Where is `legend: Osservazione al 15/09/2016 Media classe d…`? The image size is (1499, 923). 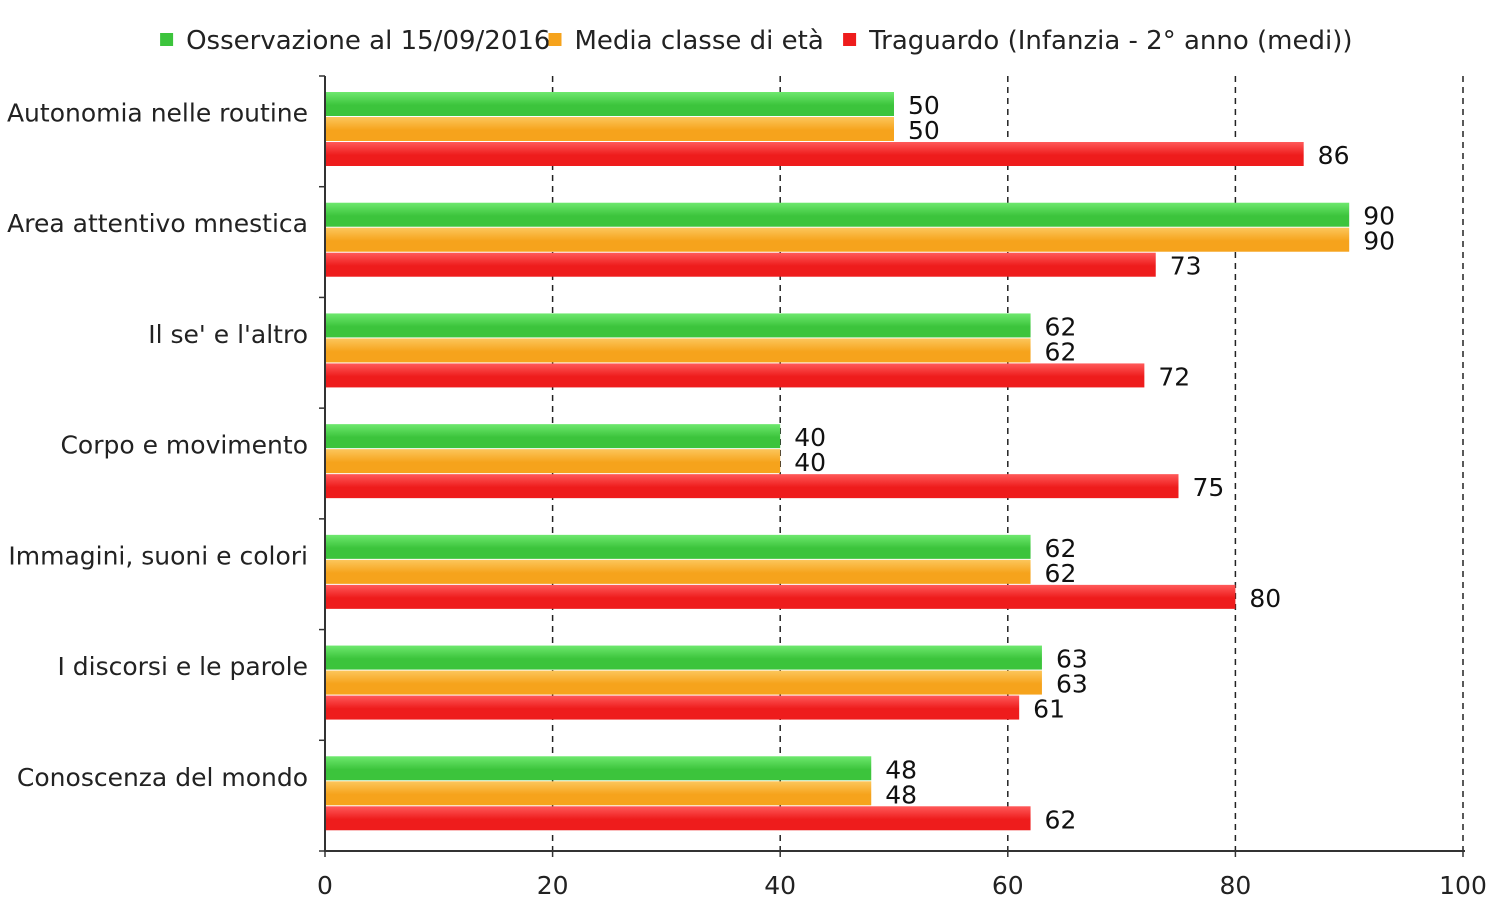 legend: Osservazione al 15/09/2016 Media classe d… is located at coordinates (756, 41).